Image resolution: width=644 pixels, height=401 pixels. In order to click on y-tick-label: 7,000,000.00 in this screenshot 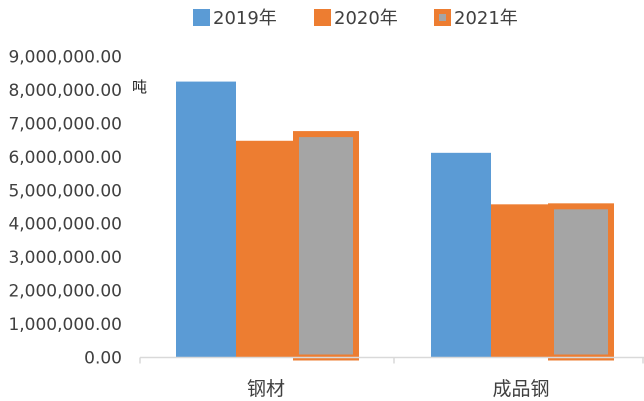, I will do `click(65, 124)`.